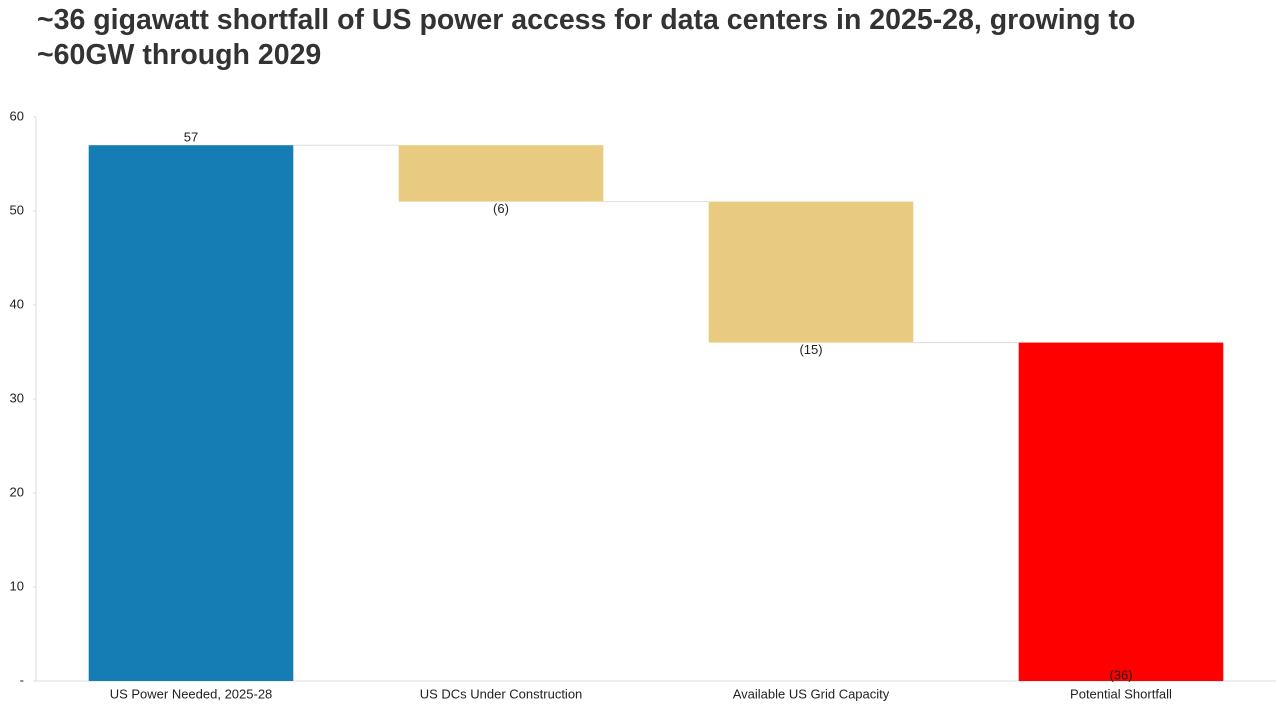 The width and height of the screenshot is (1278, 712). Describe the element at coordinates (501, 208) in the screenshot. I see `value-label: (6)` at that location.